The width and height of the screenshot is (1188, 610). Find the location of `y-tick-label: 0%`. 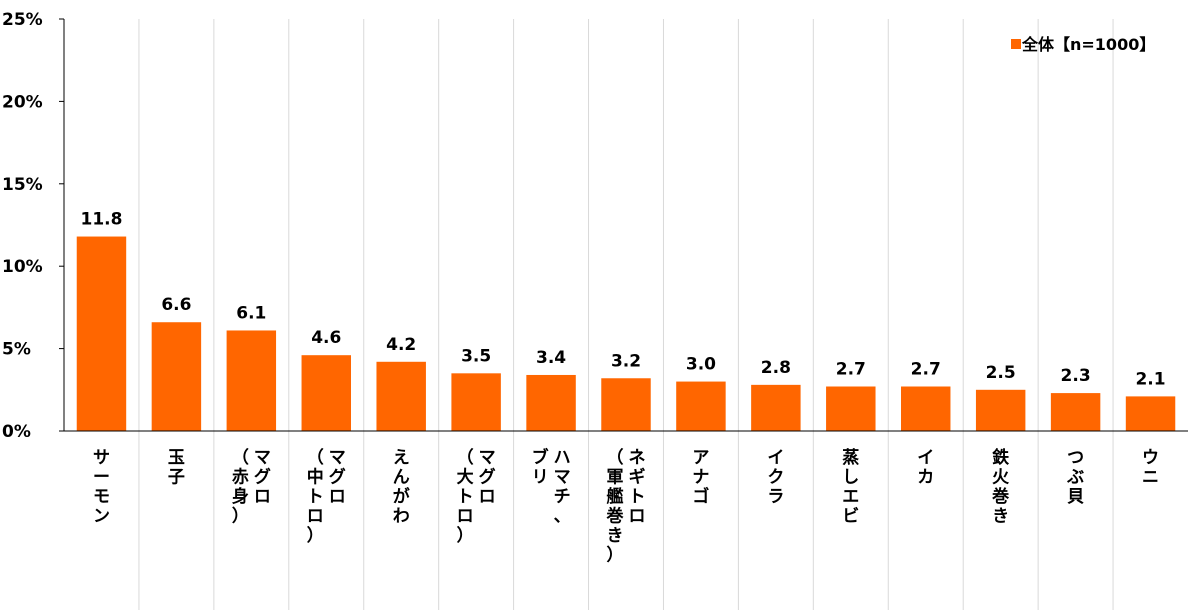

y-tick-label: 0% is located at coordinates (16, 432).